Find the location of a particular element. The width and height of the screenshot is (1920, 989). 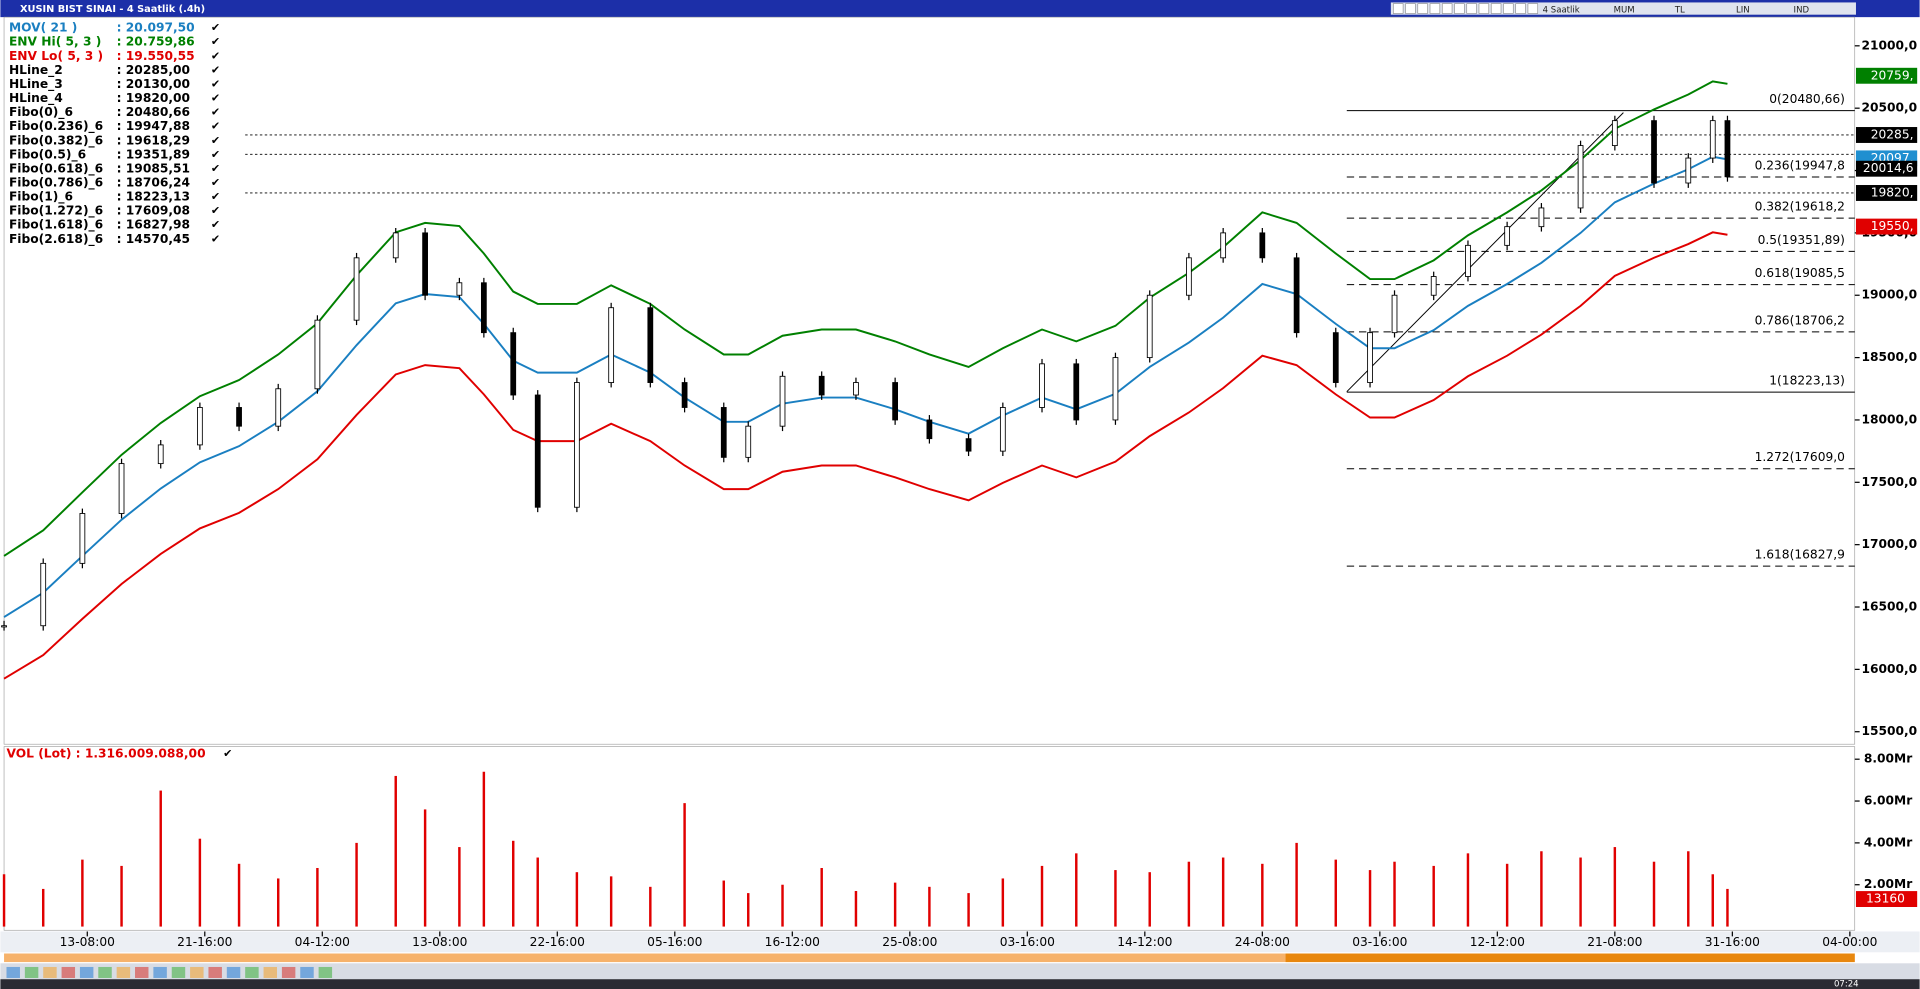

scrollbar is located at coordinates (929, 958).